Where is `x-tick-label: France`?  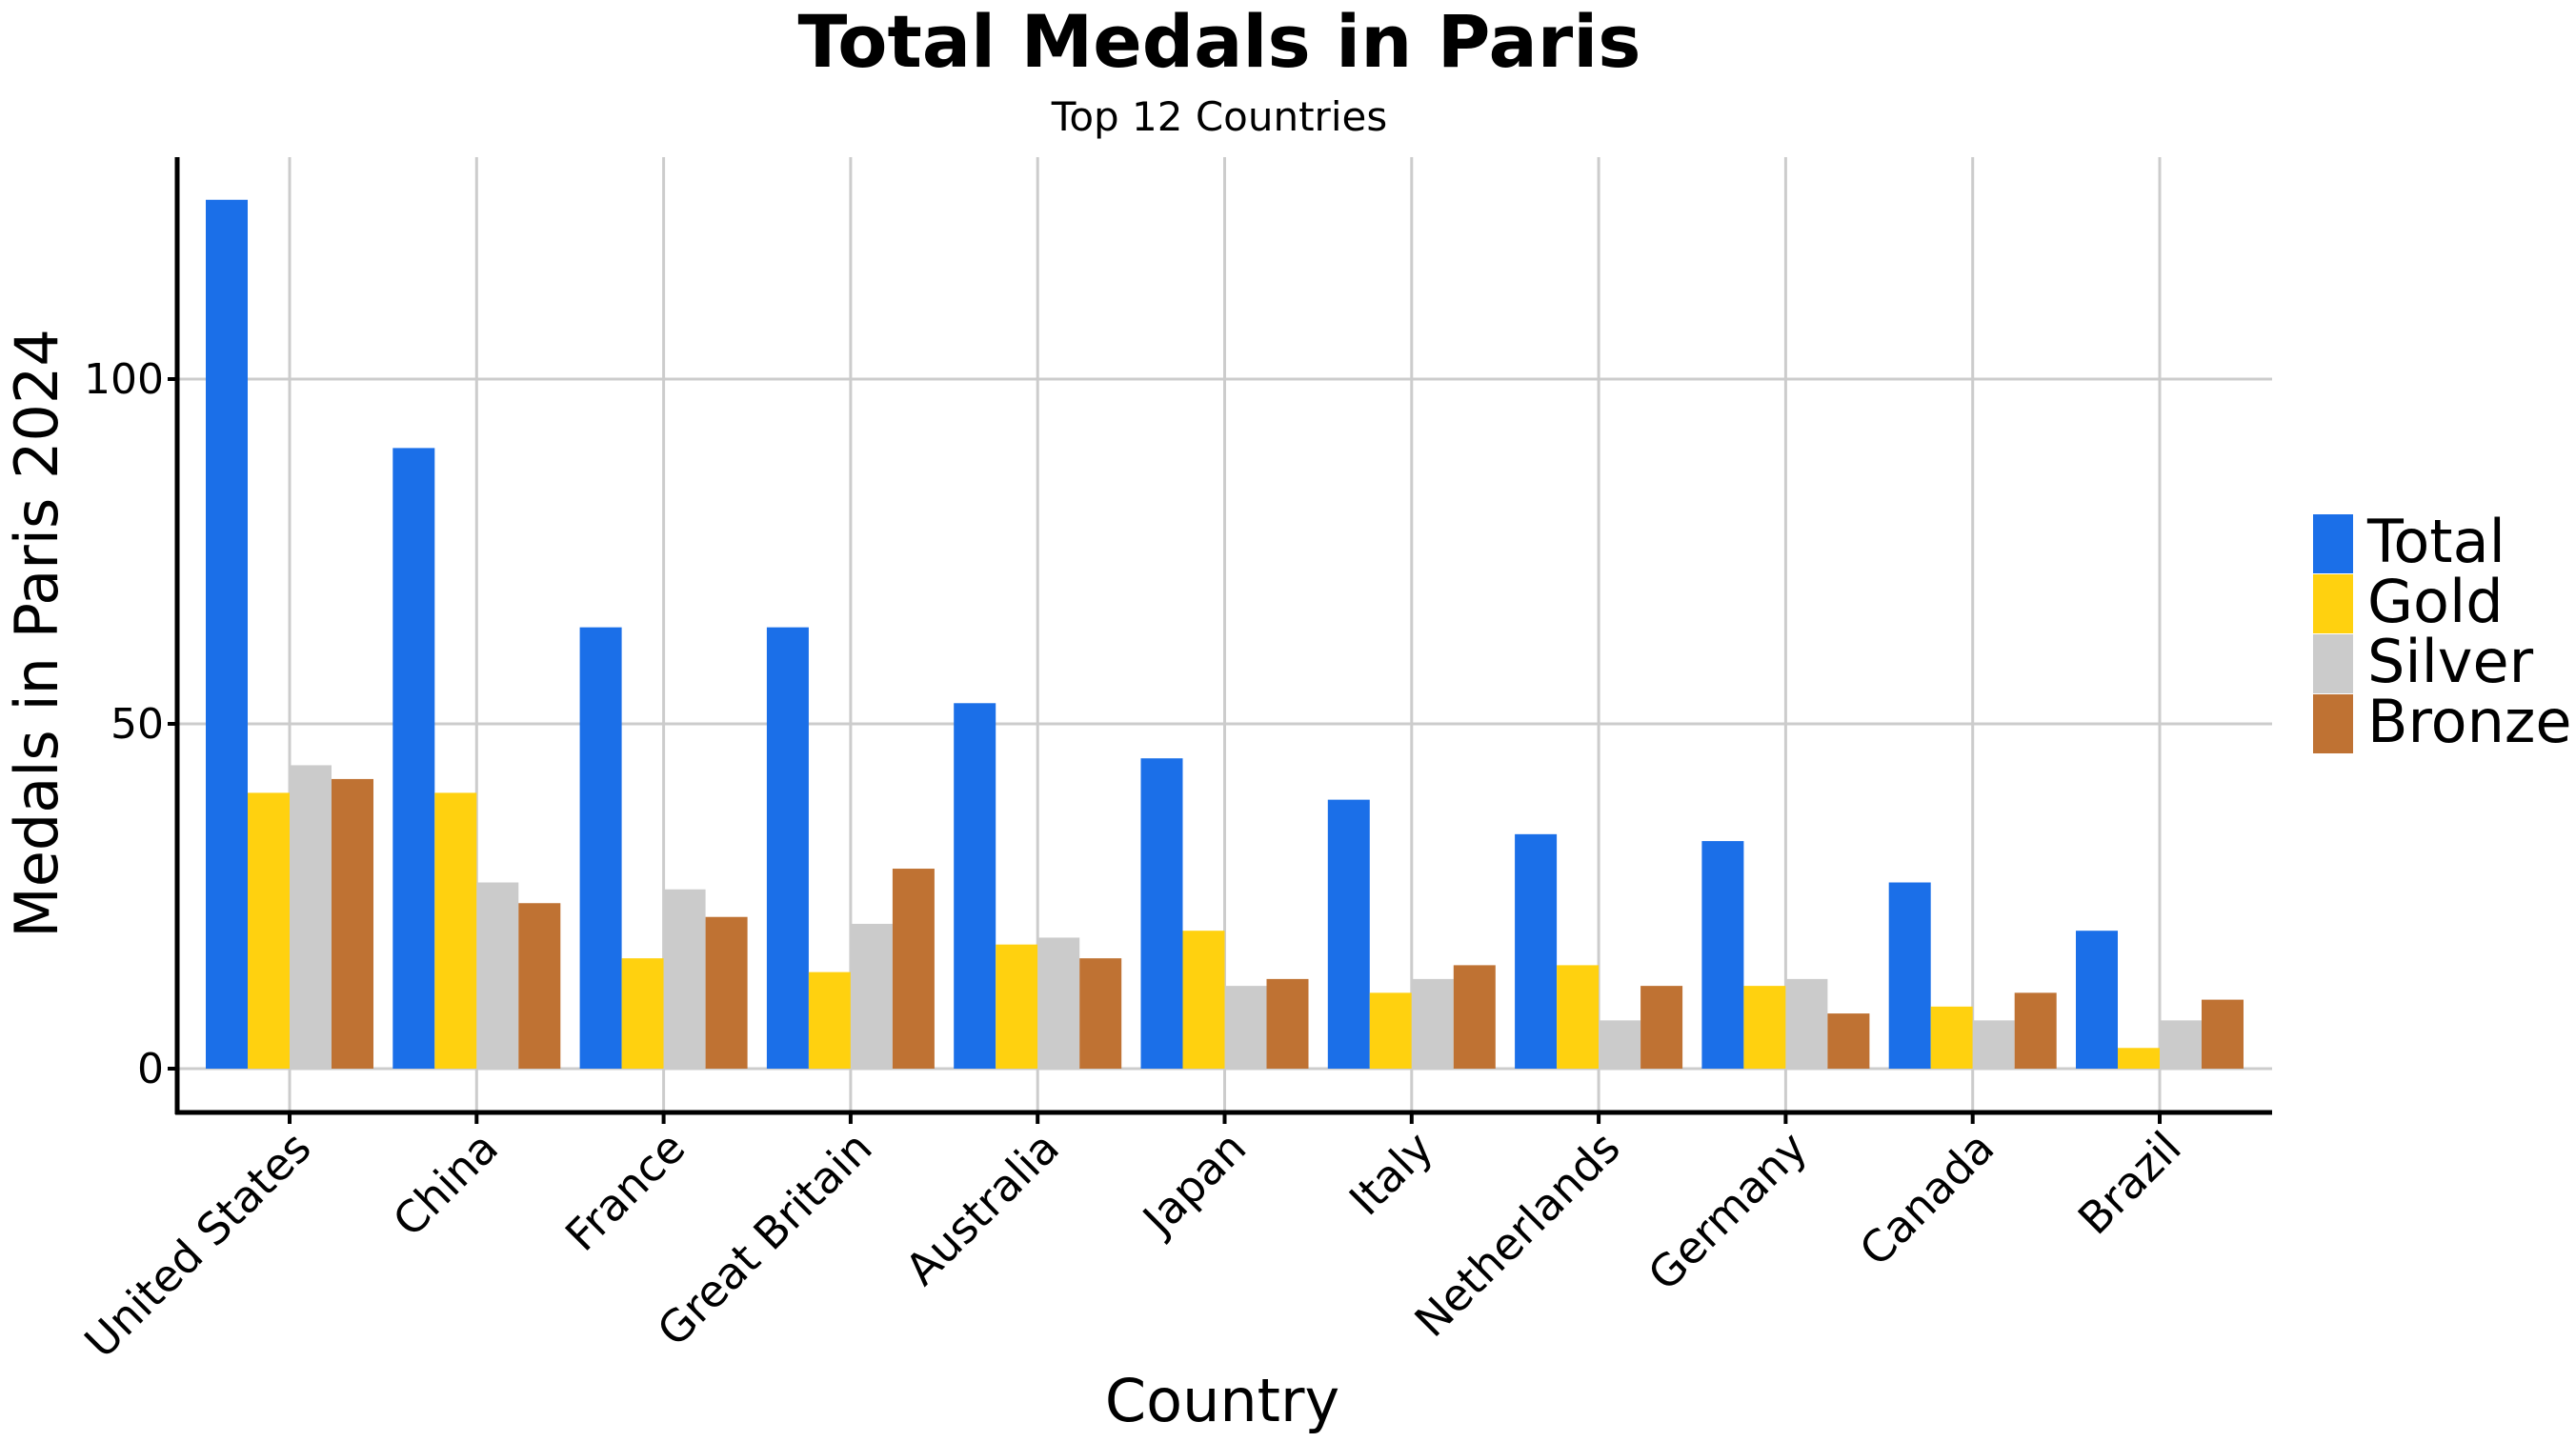
x-tick-label: France is located at coordinates (624, 1191).